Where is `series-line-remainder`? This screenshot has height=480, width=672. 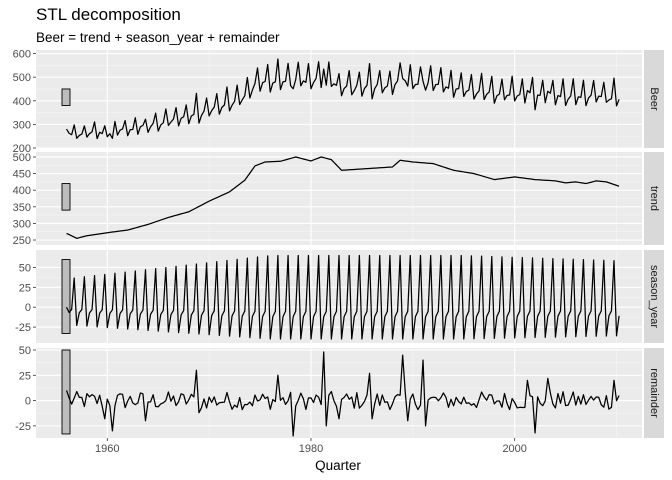 series-line-remainder is located at coordinates (342, 394).